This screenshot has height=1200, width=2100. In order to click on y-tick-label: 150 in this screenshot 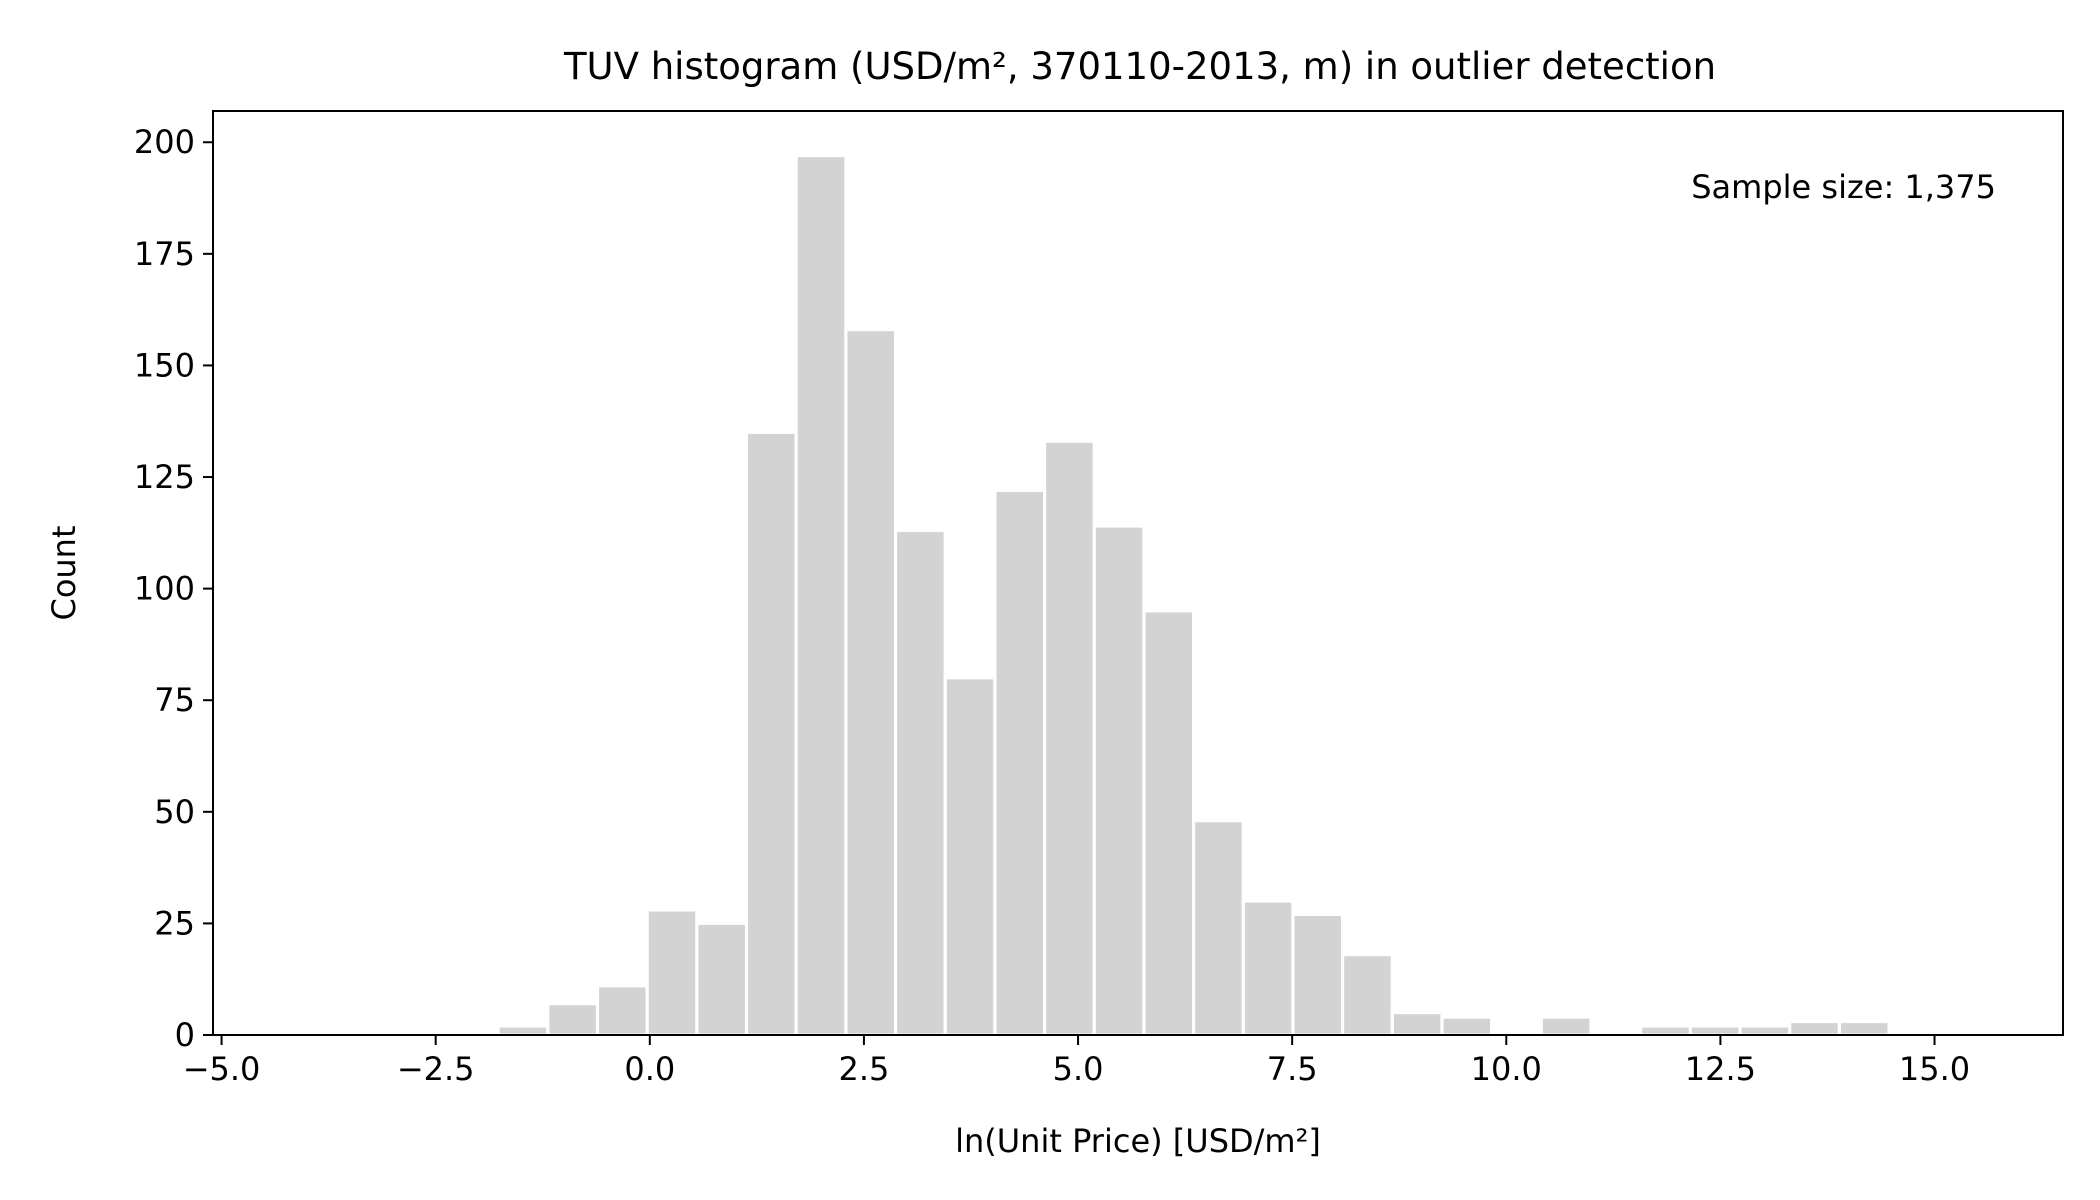, I will do `click(164, 365)`.